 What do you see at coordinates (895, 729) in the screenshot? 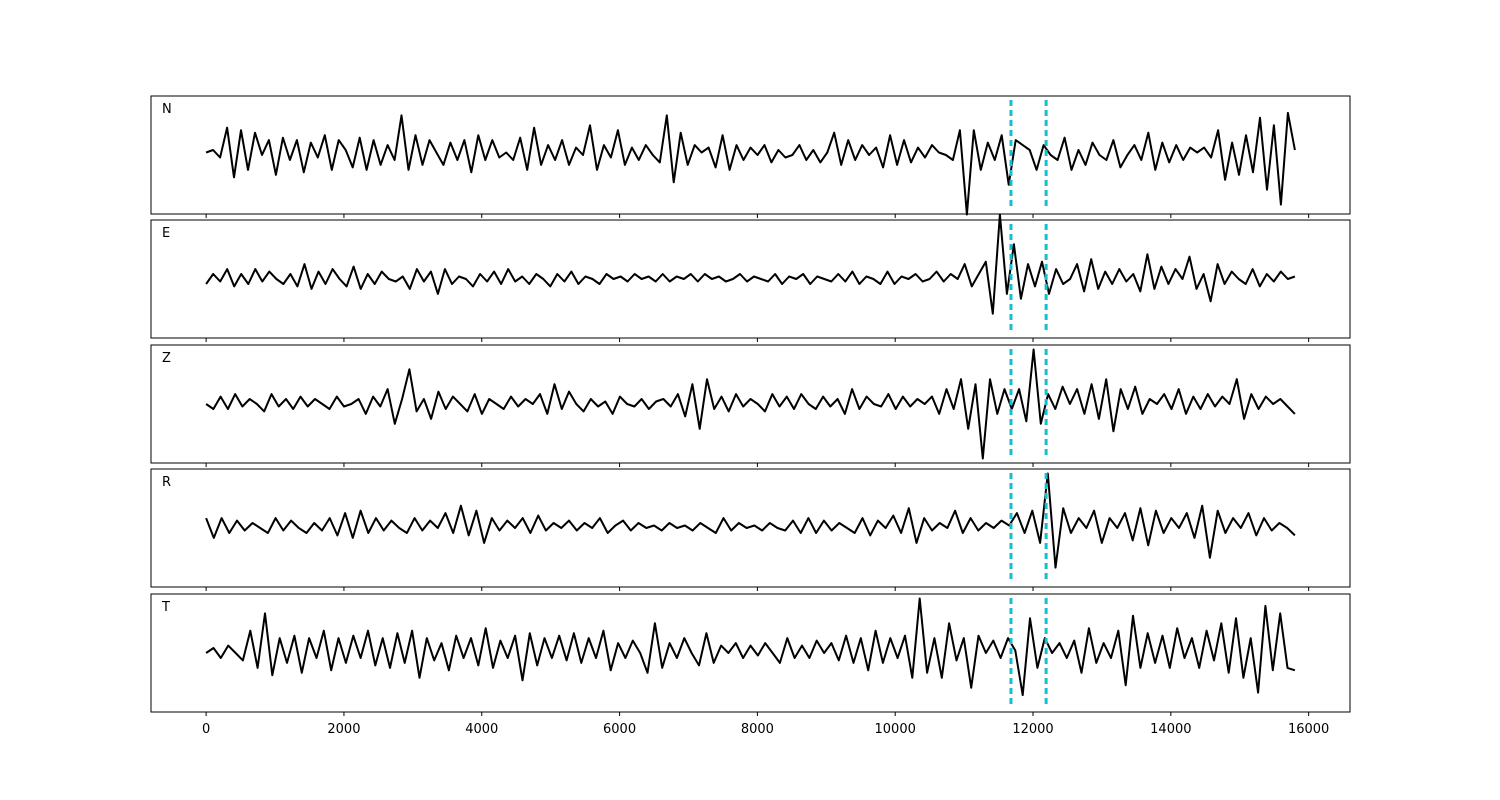
I see `x-tick-label: 10000` at bounding box center [895, 729].